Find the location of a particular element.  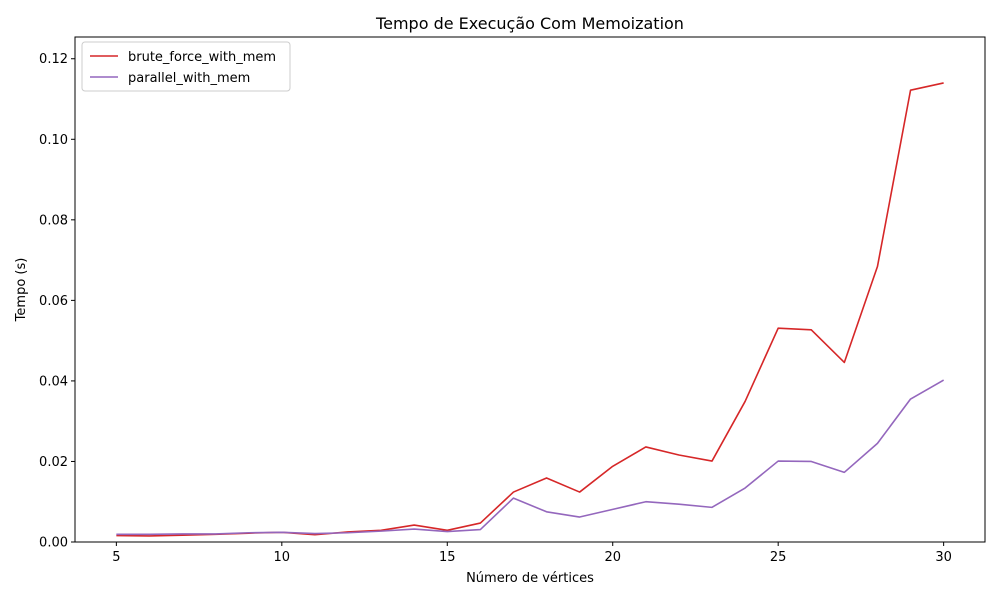

legend-label-parallel-with-mem: parallel_with_mem is located at coordinates (189, 78).